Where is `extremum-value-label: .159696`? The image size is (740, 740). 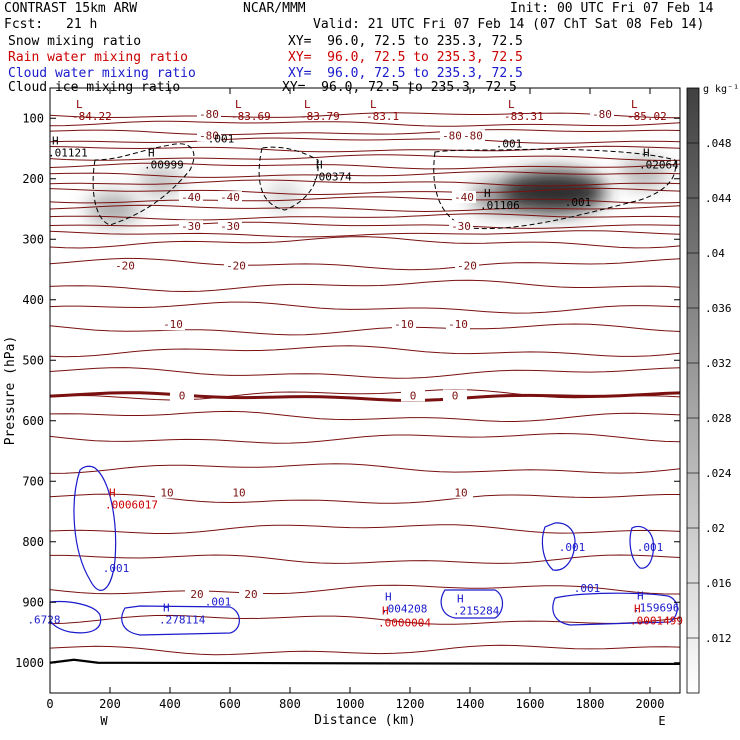
extremum-value-label: .159696 is located at coordinates (656, 607).